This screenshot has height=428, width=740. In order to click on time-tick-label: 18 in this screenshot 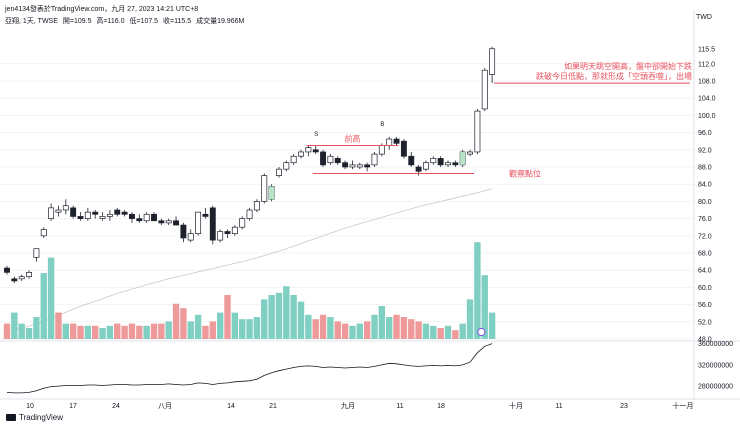, I will do `click(441, 406)`.